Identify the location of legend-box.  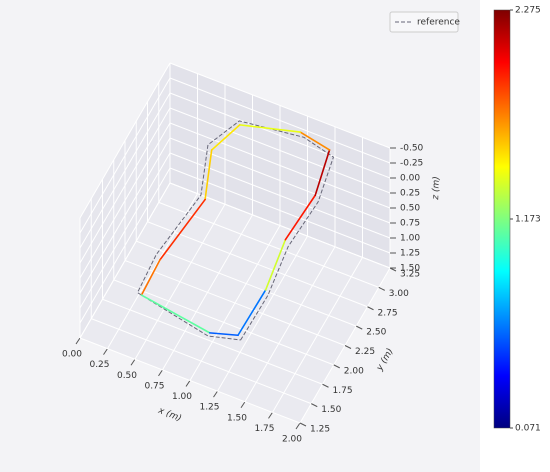
(424, 22).